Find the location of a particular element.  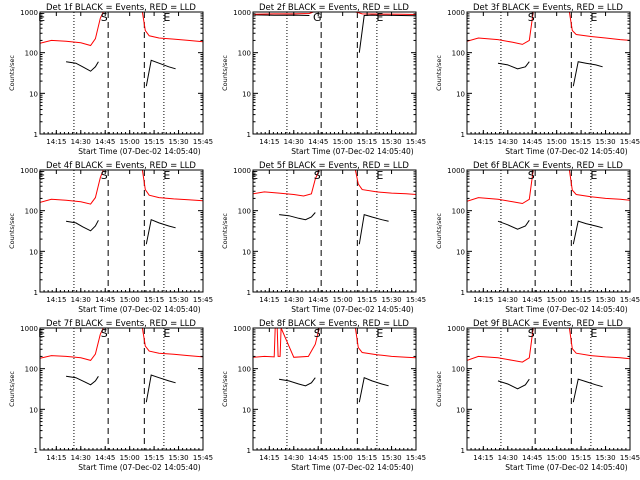

panel-title: Det 1f BLACK = Events, RED = LLD is located at coordinates (121, 8).